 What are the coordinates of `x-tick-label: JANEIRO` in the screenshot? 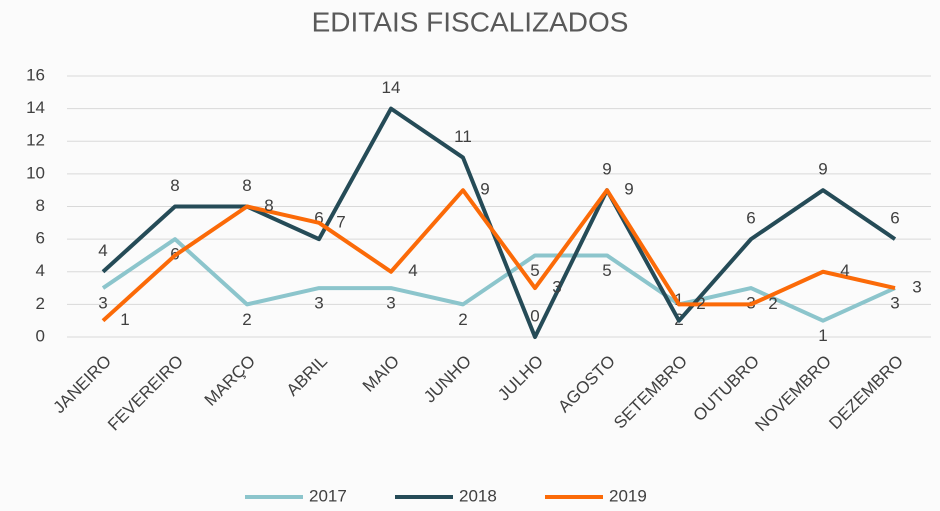 It's located at (82, 385).